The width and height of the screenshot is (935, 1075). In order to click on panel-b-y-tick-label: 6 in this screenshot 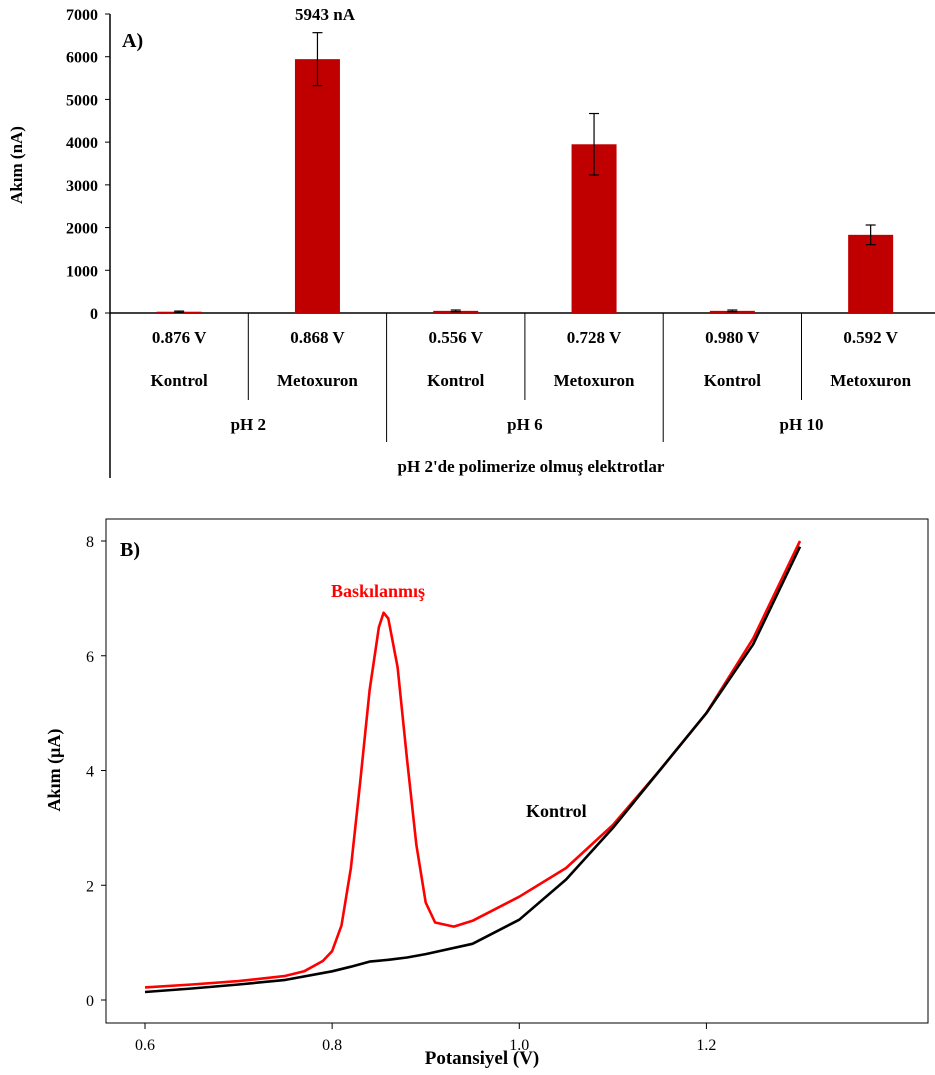, I will do `click(90, 657)`.